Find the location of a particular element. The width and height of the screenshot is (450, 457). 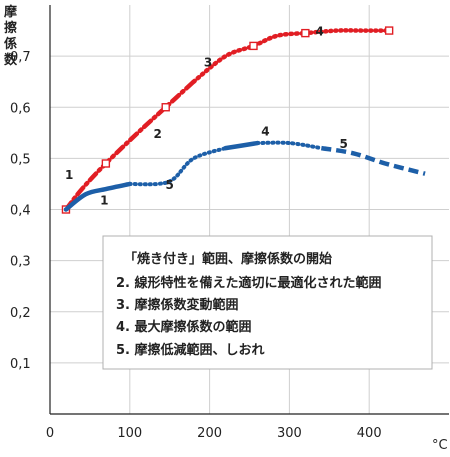

y-tick-label: 0,1 is located at coordinates (20, 364).